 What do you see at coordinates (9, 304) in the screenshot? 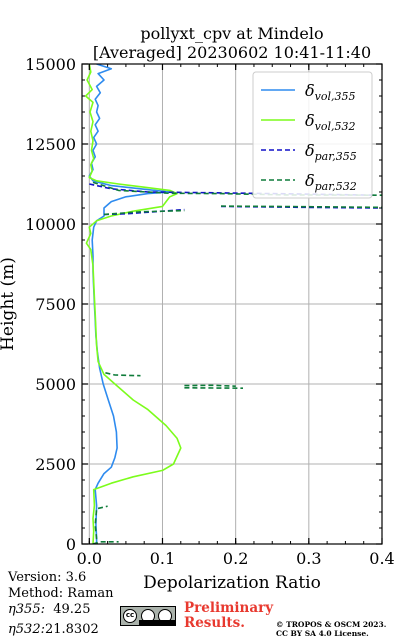
I see `y-axis-label: Height (m)` at bounding box center [9, 304].